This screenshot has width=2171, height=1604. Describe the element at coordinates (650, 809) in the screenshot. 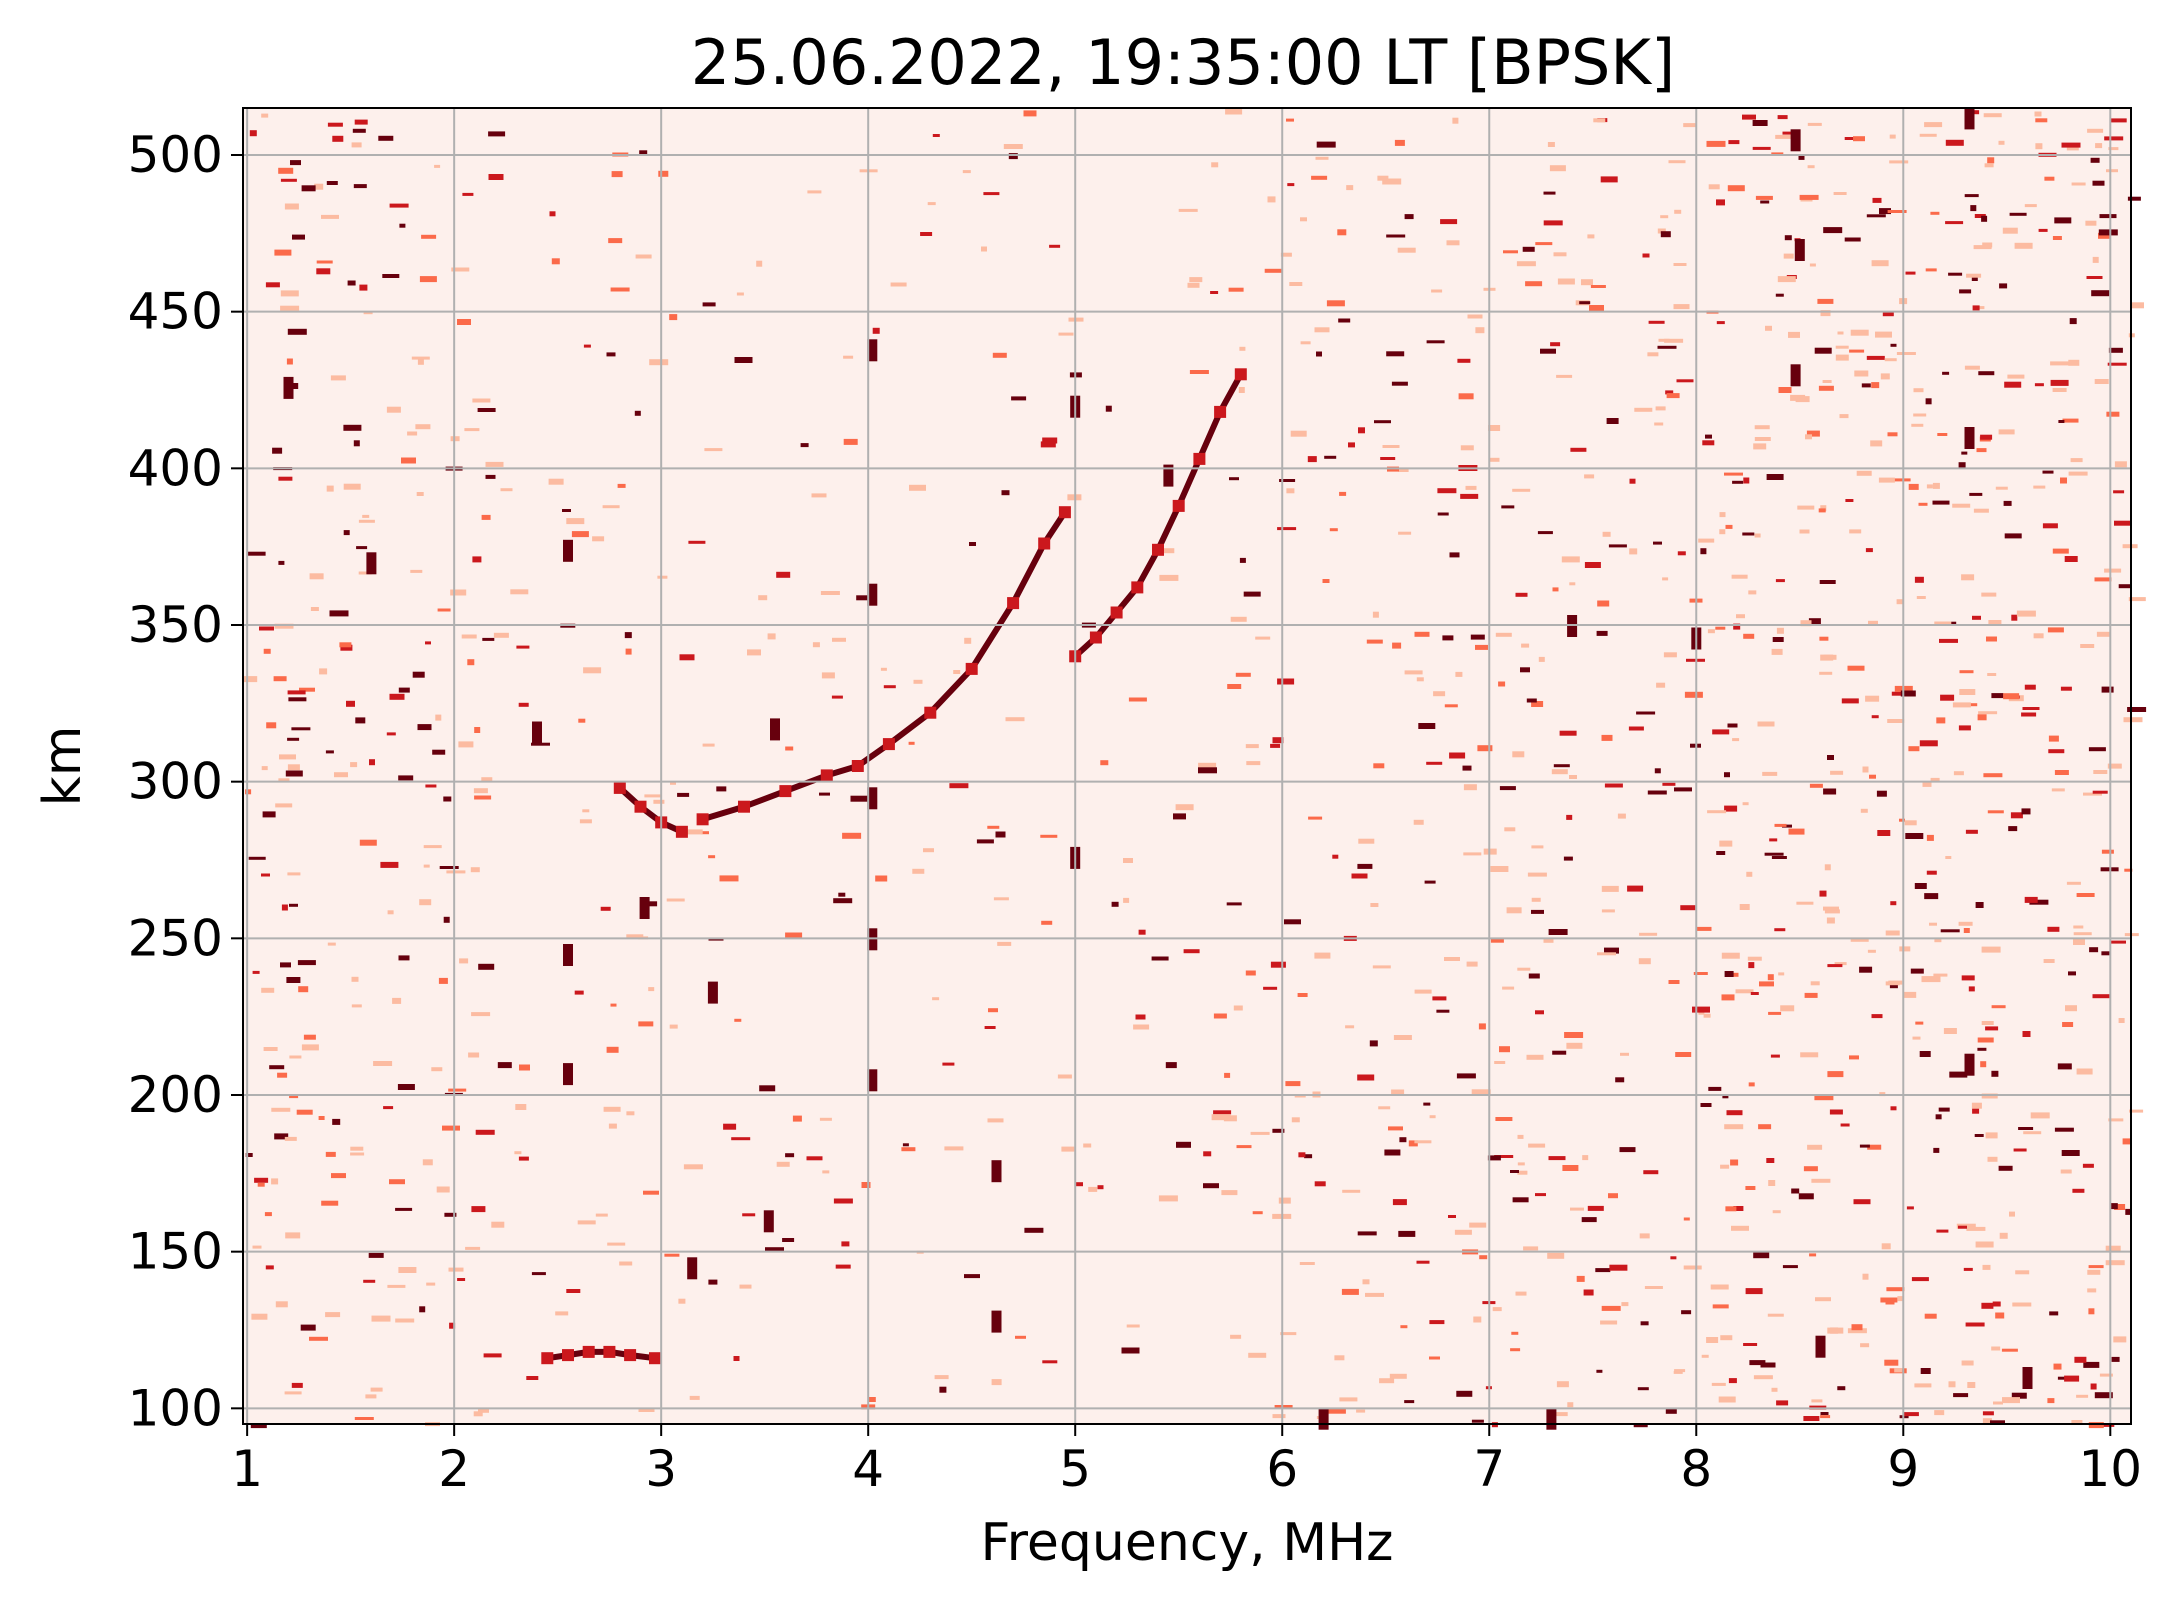

I see `echo-trace` at that location.